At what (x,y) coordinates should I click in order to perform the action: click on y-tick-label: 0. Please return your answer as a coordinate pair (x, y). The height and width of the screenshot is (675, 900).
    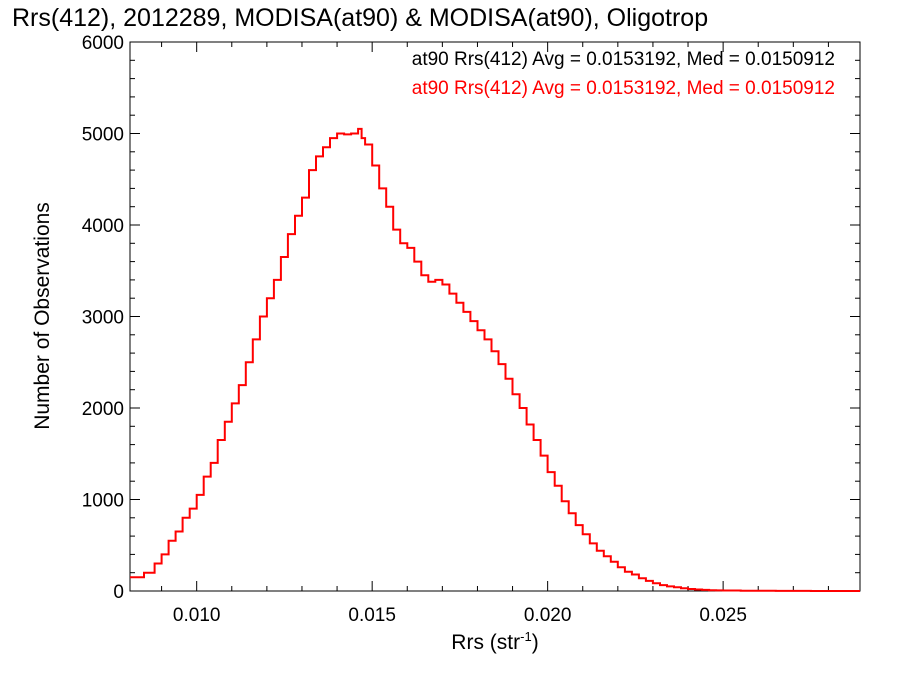
    Looking at the image, I should click on (118, 592).